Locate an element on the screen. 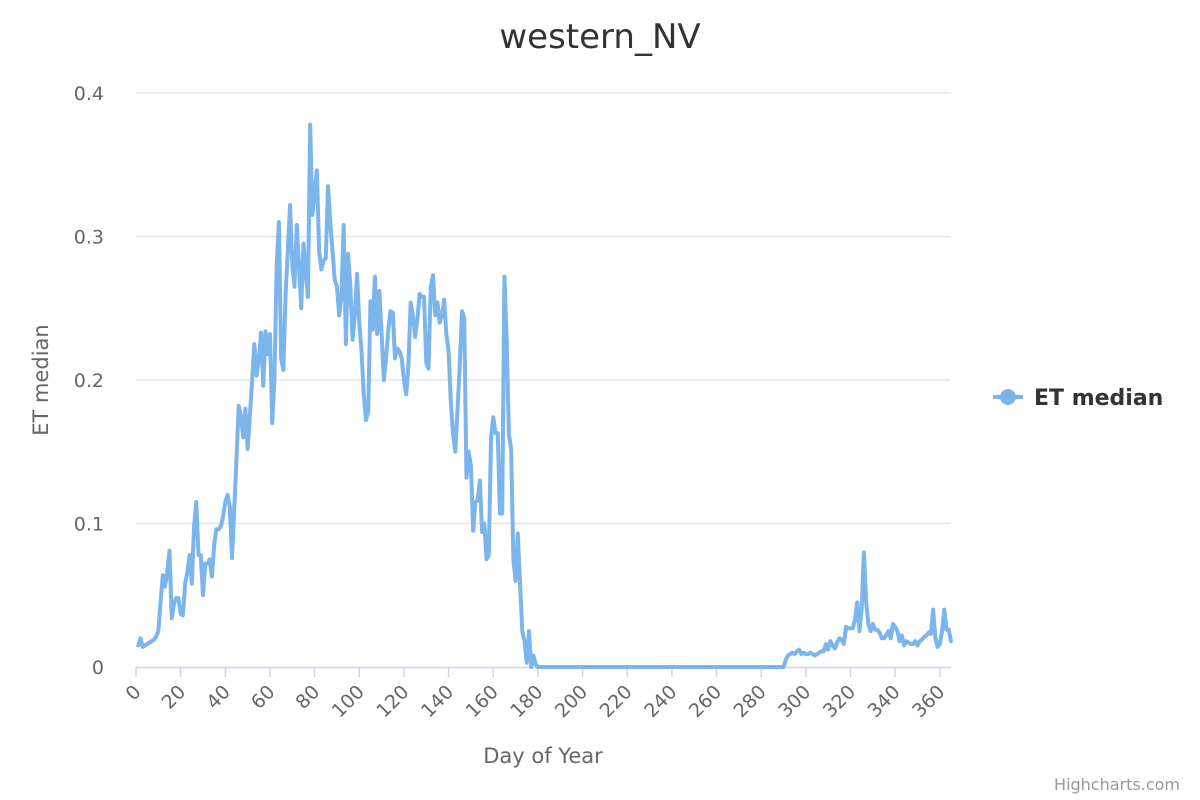 The width and height of the screenshot is (1200, 800). x-tick-label: 300 is located at coordinates (794, 701).